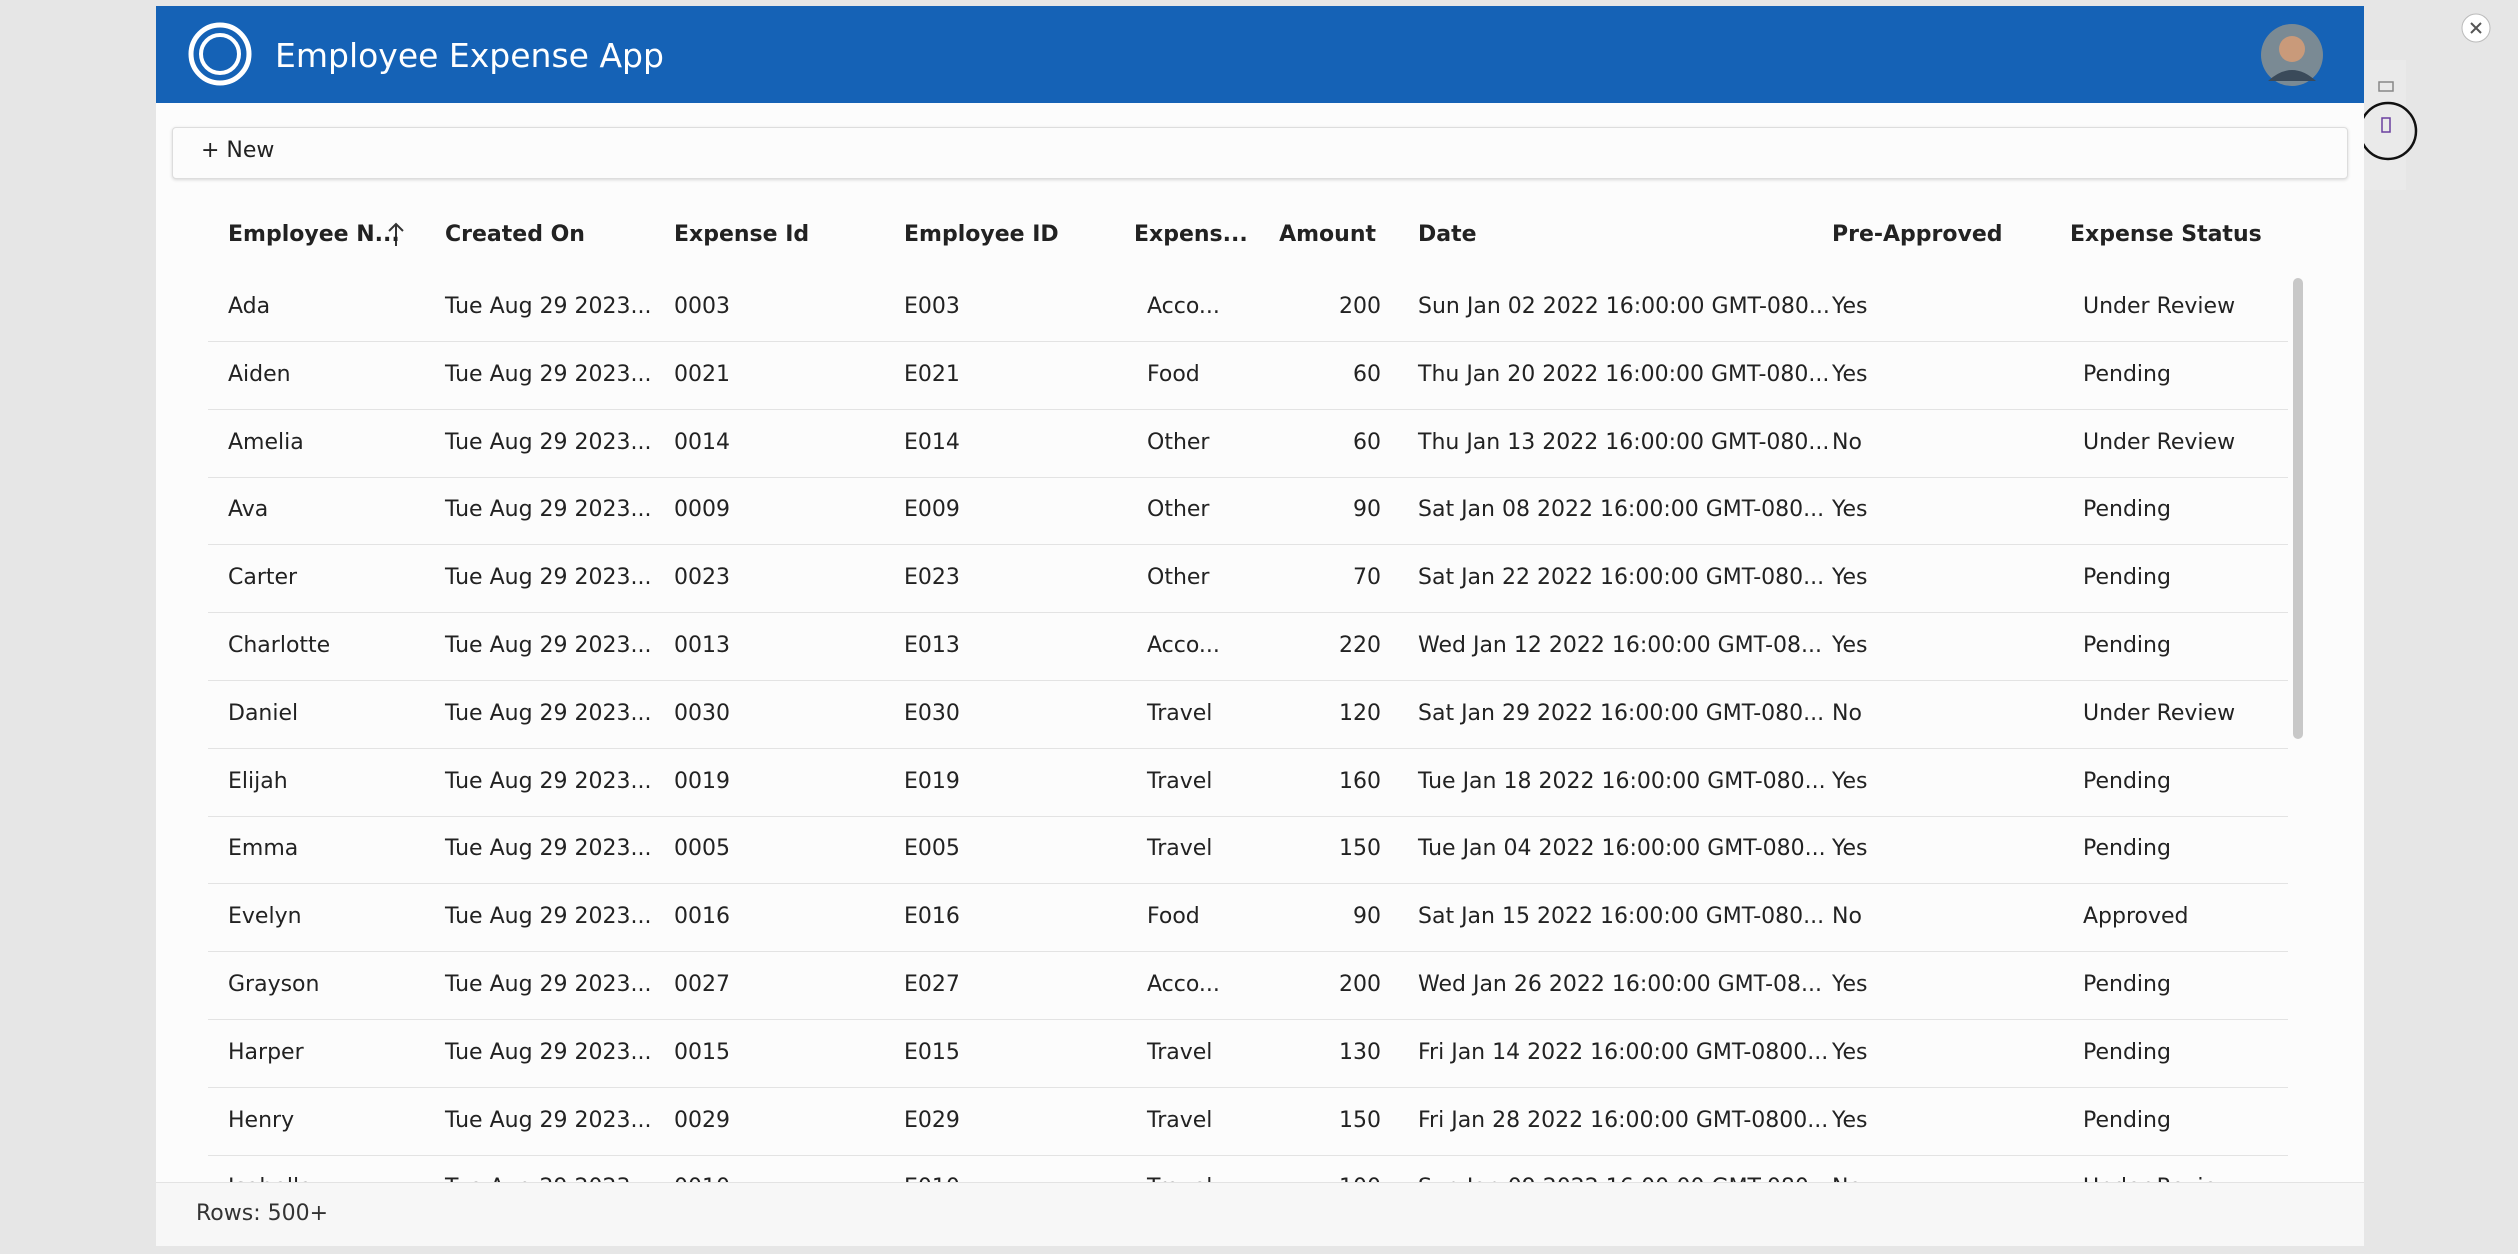 Image resolution: width=2518 pixels, height=1254 pixels. I want to click on column-header: Created On, so click(515, 234).